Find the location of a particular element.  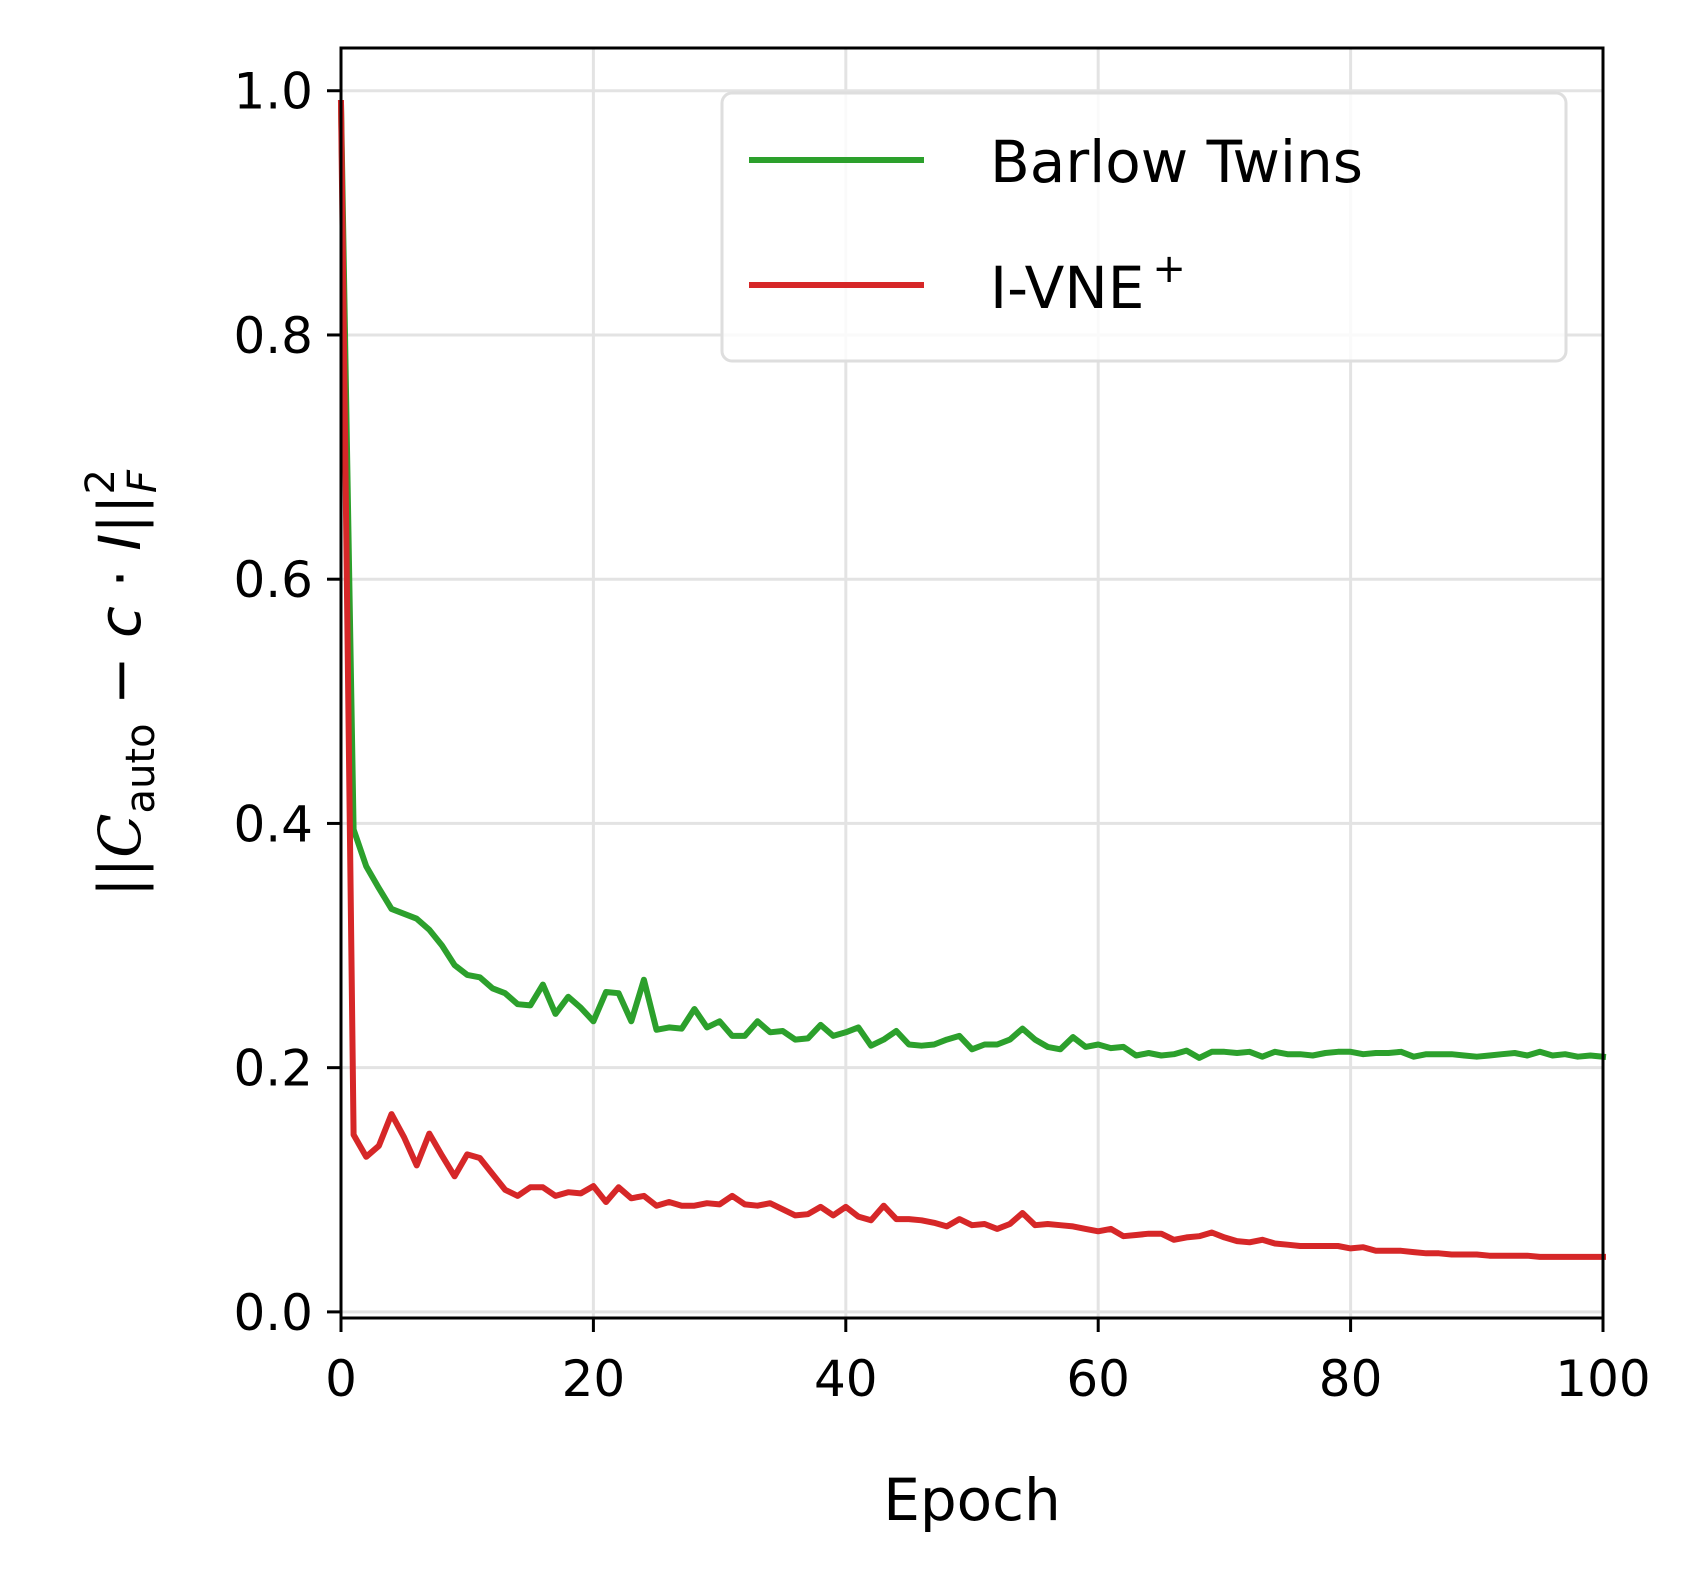

x-axis-title: Epoch is located at coordinates (972, 1500).